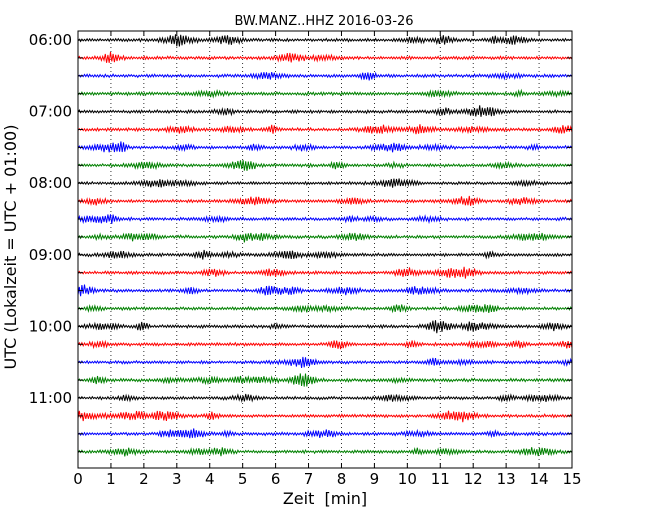 This screenshot has height=520, width=650. Describe the element at coordinates (50, 112) in the screenshot. I see `y-tick-label: 07:00` at that location.